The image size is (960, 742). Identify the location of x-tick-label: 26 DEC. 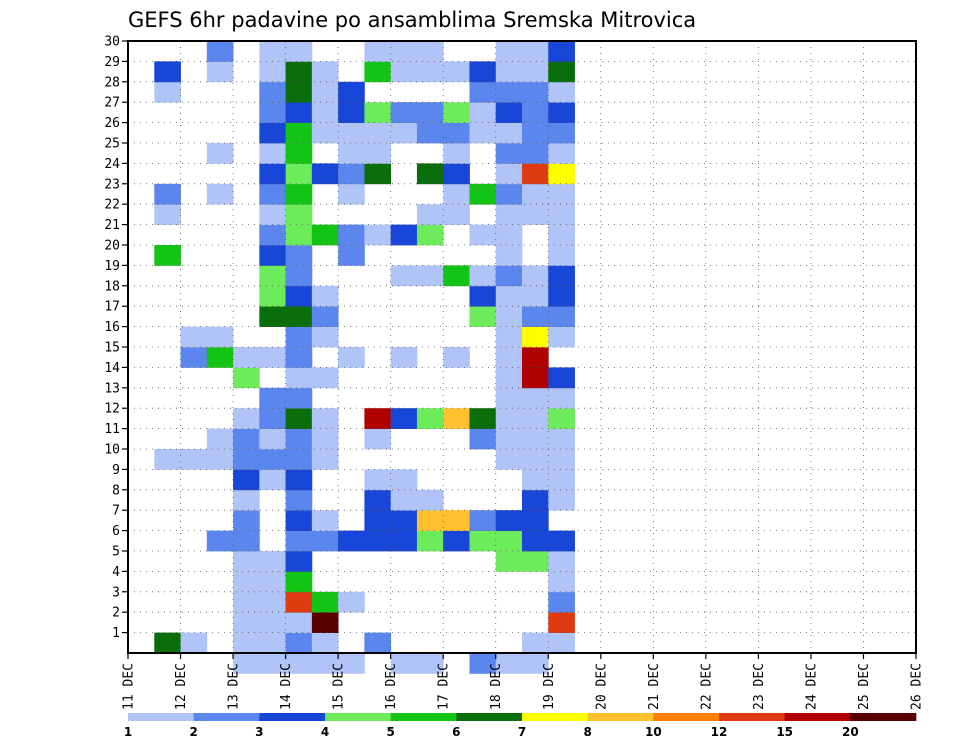
(917, 686).